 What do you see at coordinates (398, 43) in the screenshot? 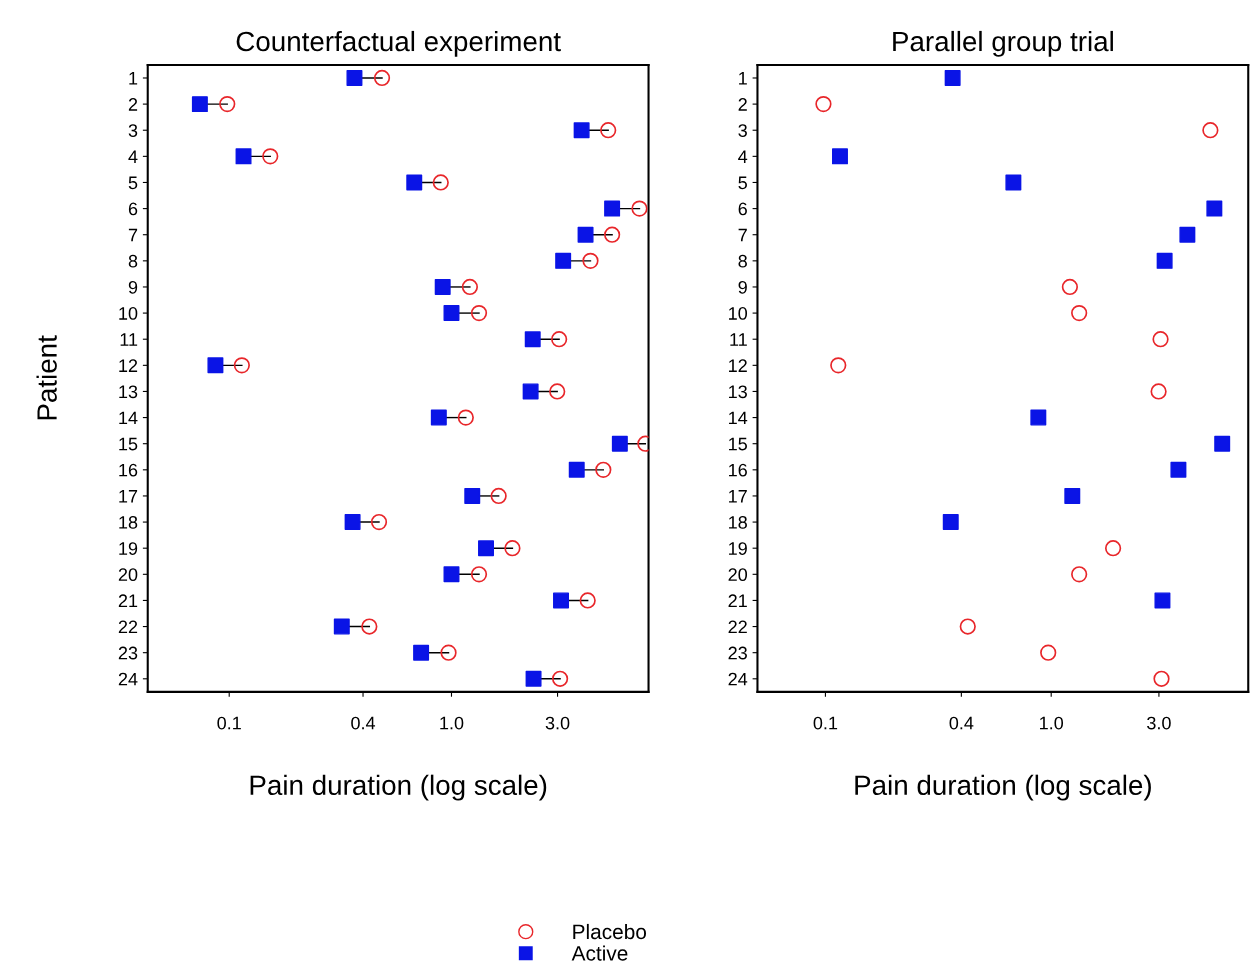
I see `chart-title: Counterfactual experiment` at bounding box center [398, 43].